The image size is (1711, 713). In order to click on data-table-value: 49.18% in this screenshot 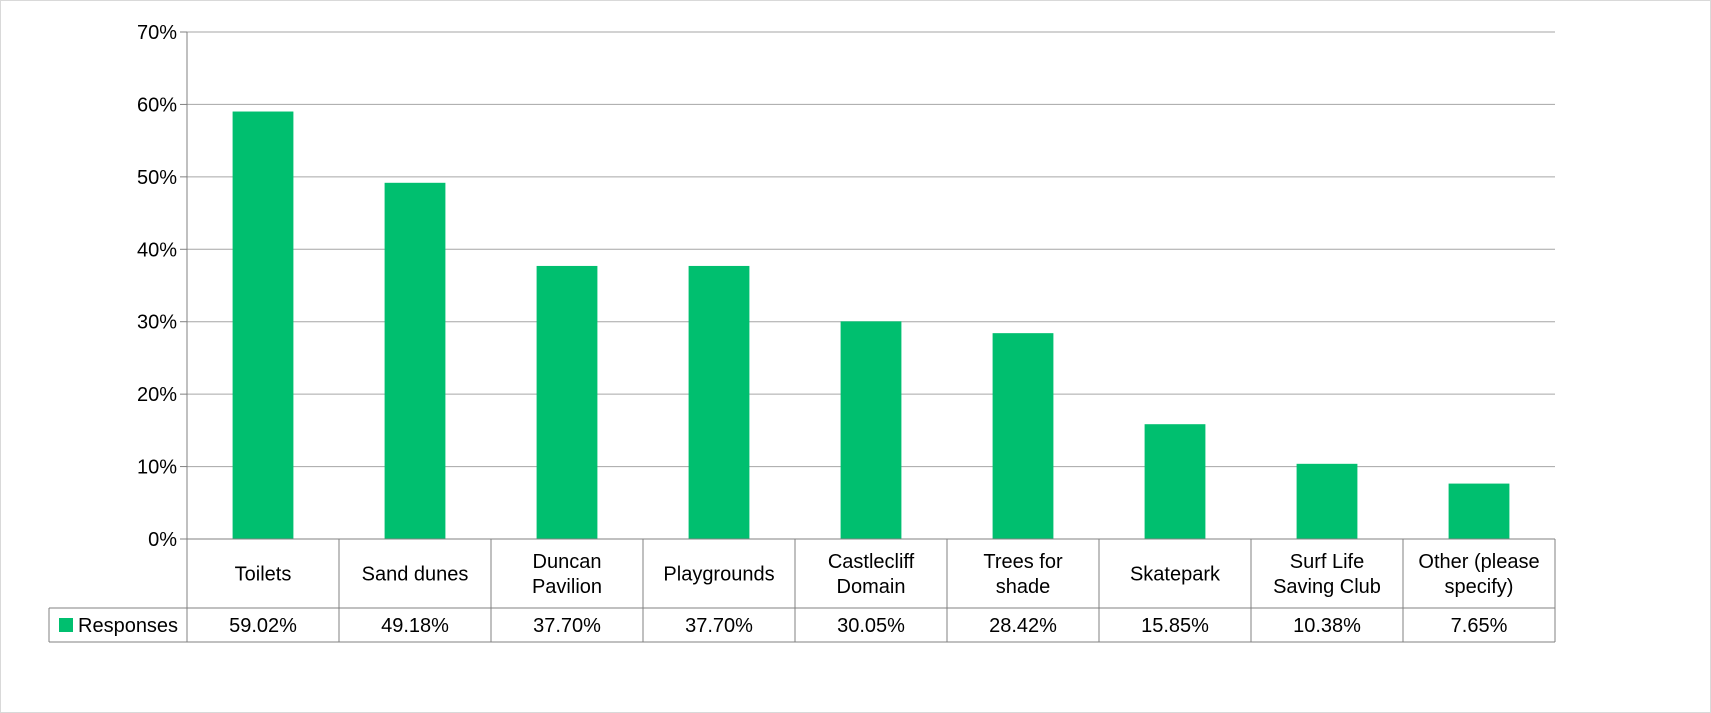, I will do `click(415, 626)`.